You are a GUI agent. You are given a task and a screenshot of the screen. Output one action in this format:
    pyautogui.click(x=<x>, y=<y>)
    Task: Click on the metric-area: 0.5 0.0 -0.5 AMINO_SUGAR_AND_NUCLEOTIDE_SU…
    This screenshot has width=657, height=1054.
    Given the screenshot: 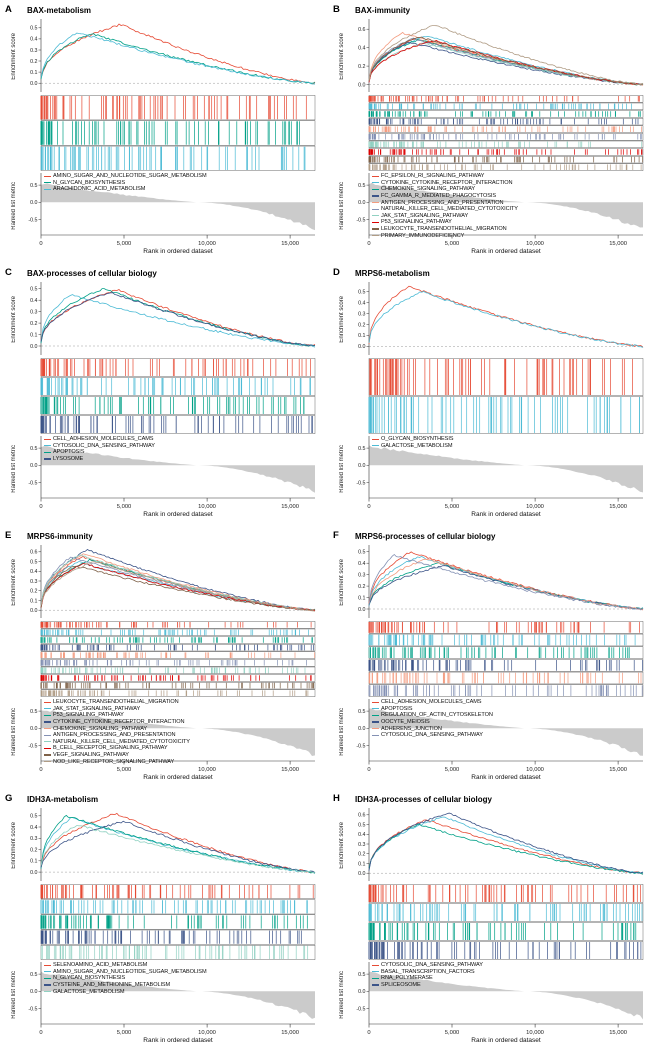 What is the action you would take?
    pyautogui.click(x=169, y=206)
    